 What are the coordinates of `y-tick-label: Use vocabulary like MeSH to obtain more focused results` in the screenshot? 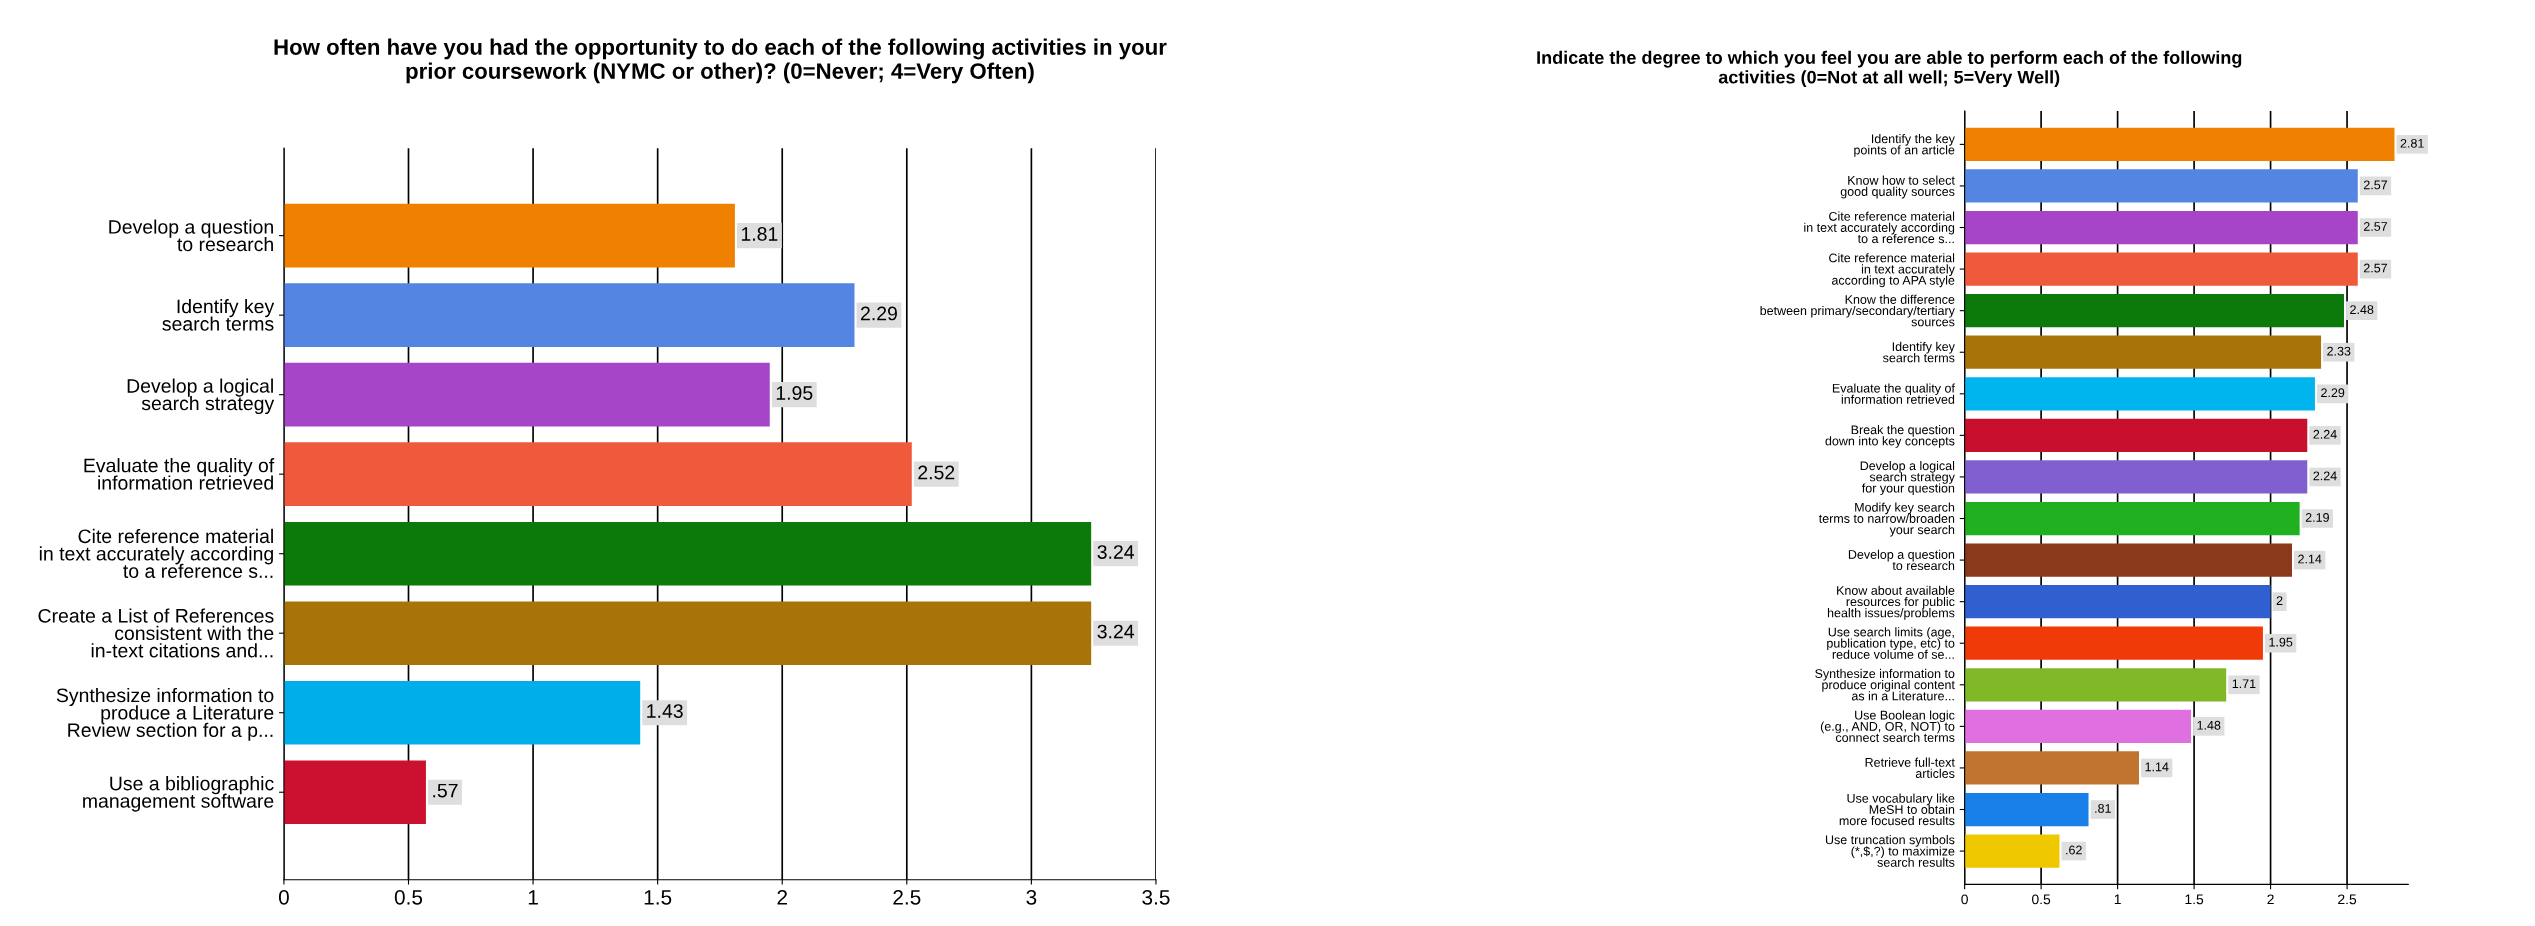 It's located at (1897, 809).